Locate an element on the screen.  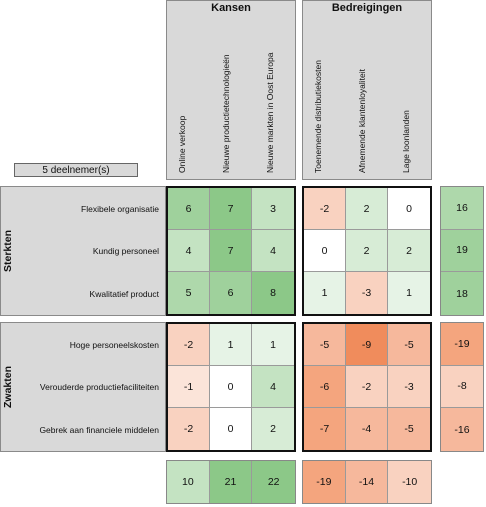
quadrant-zwakten-kansen: -2 1 1 -1 0 4 -2 0 2 is located at coordinates (231, 387).